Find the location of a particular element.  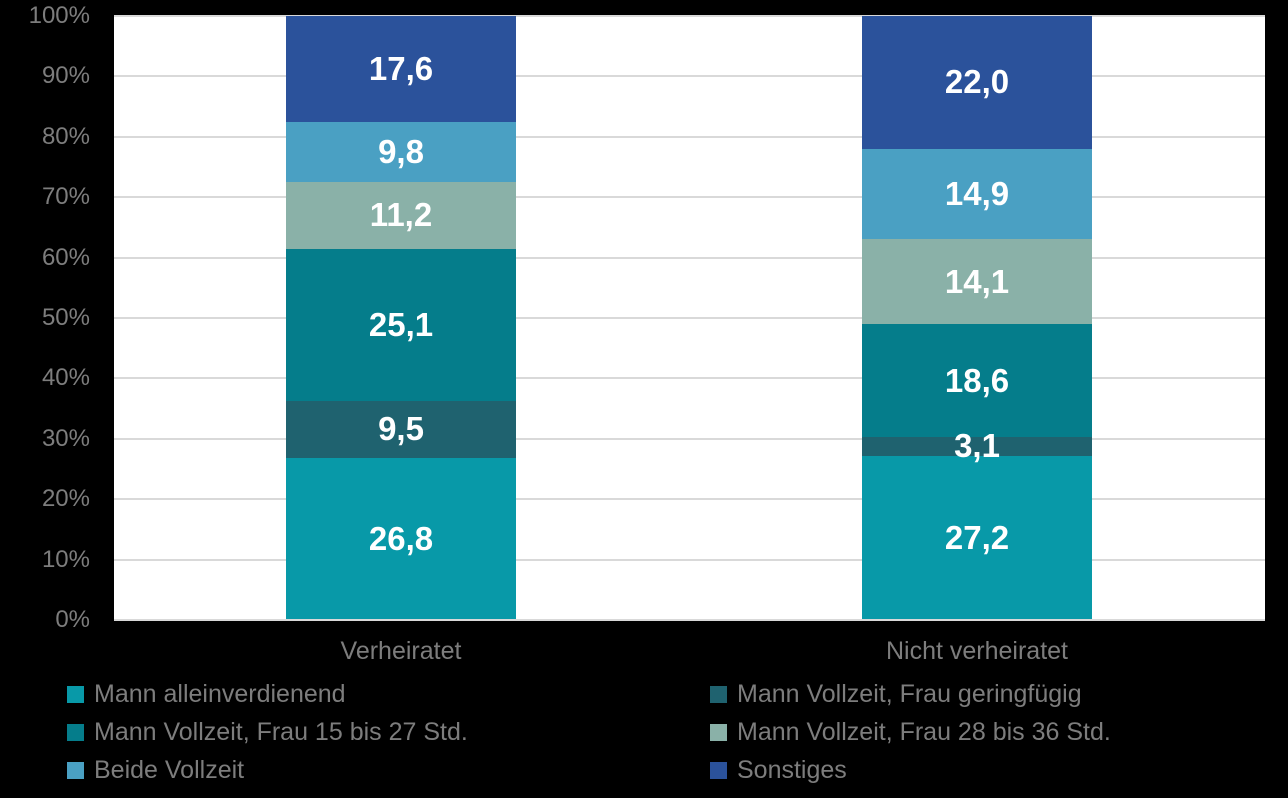

gridline-100pct is located at coordinates (689, 16).